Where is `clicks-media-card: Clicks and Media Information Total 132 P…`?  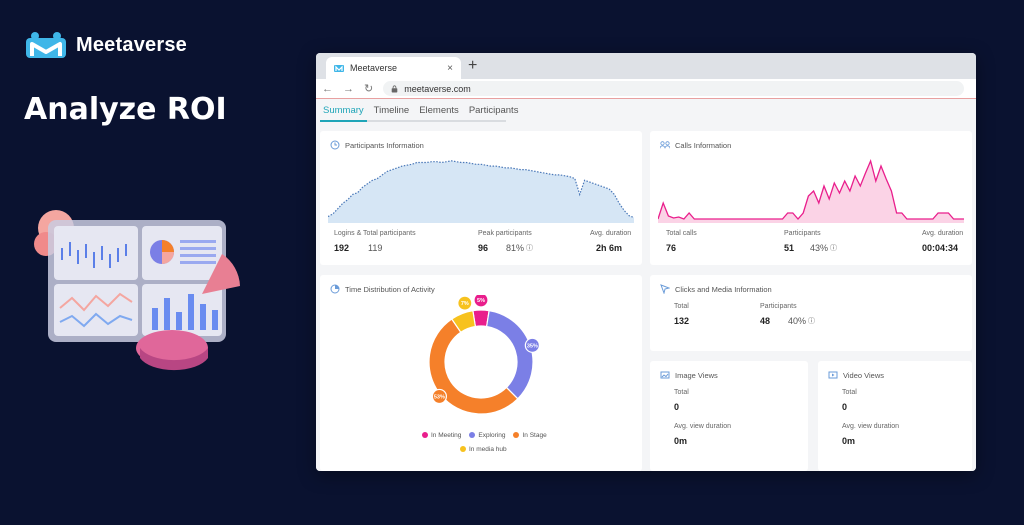
clicks-media-card: Clicks and Media Information Total 132 P… is located at coordinates (811, 313).